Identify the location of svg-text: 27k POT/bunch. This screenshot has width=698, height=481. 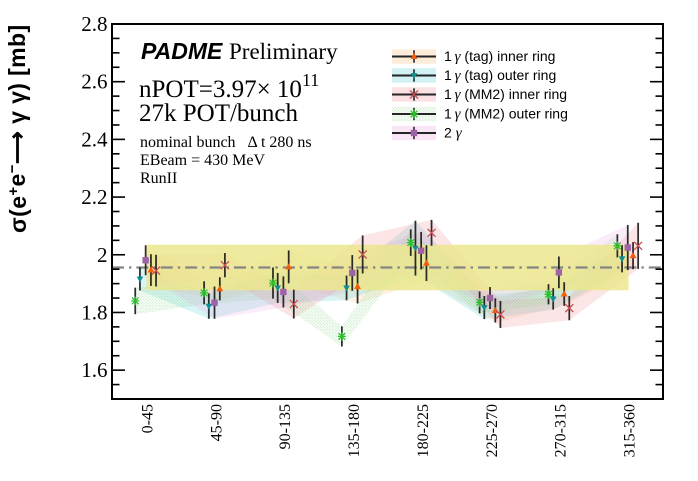
(219, 113).